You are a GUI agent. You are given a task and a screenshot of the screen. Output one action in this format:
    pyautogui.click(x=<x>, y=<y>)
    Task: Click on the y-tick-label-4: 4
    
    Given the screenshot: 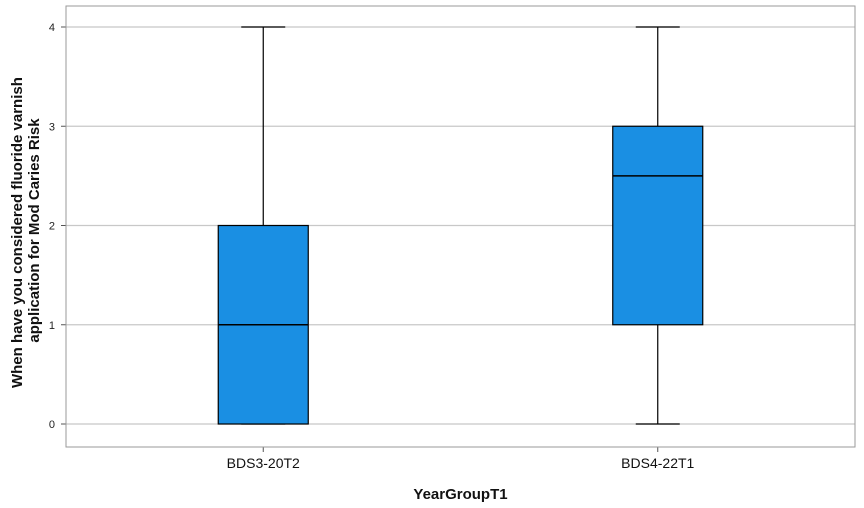 What is the action you would take?
    pyautogui.click(x=52, y=28)
    